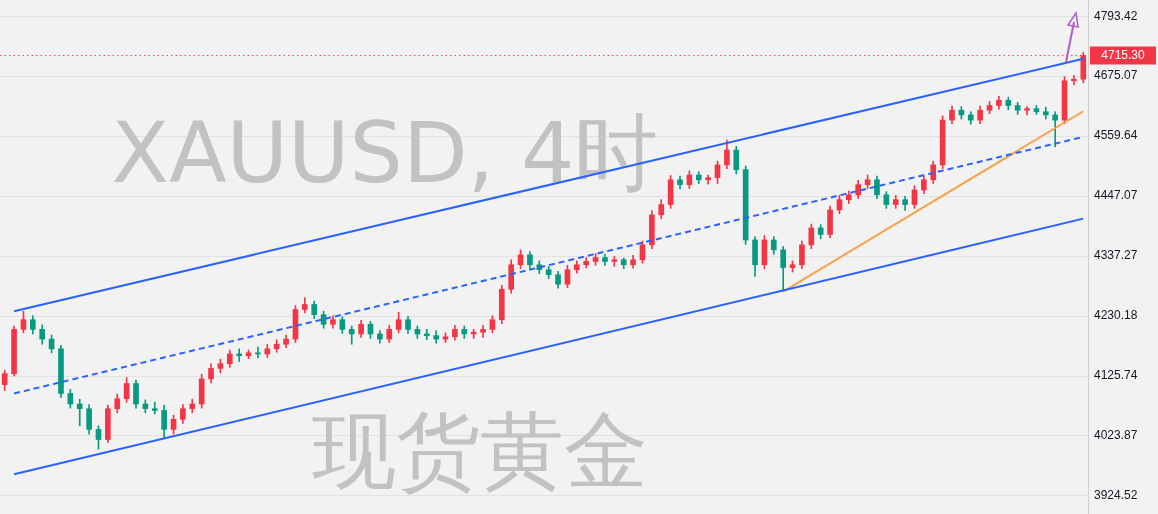  Describe the element at coordinates (1116, 434) in the screenshot. I see `y-tick-label: 4023.87` at that location.